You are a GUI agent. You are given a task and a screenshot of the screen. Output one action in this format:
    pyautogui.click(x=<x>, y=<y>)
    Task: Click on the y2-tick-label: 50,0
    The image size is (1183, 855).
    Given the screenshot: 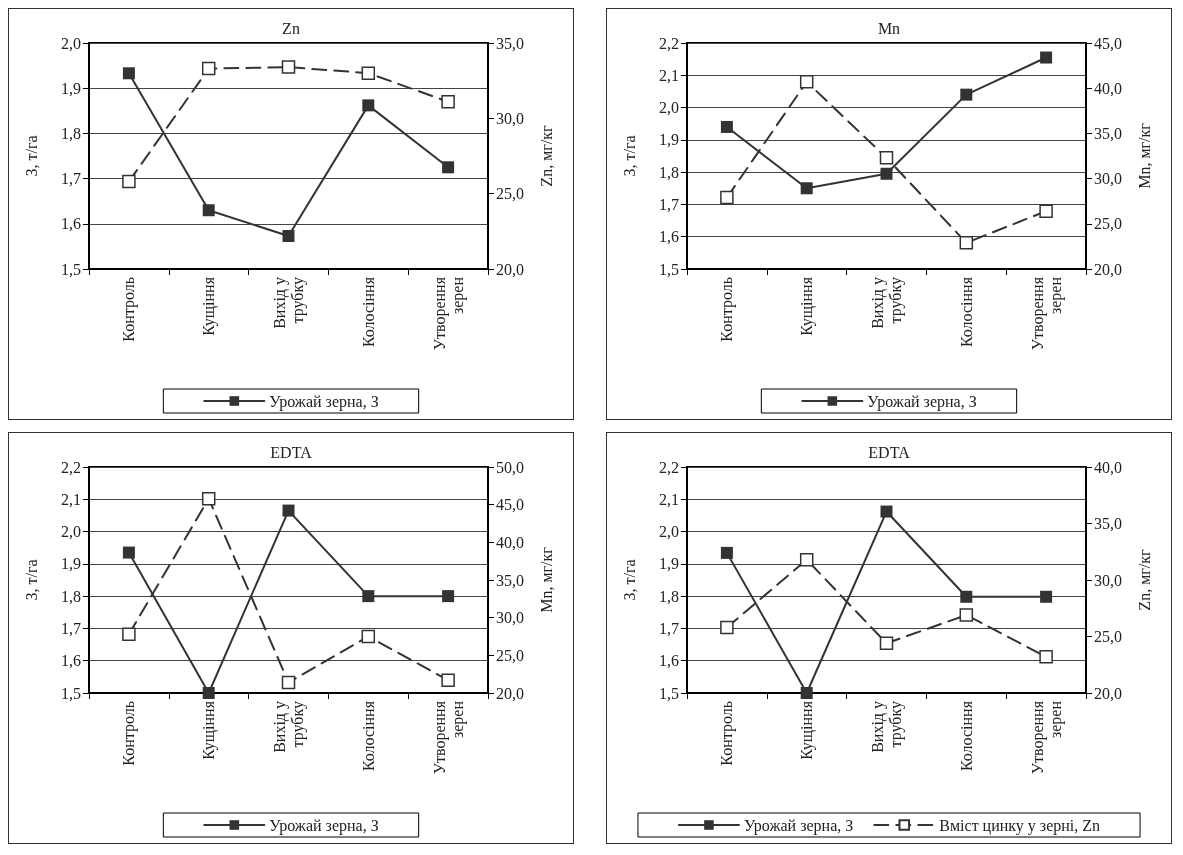 What is the action you would take?
    pyautogui.click(x=510, y=467)
    